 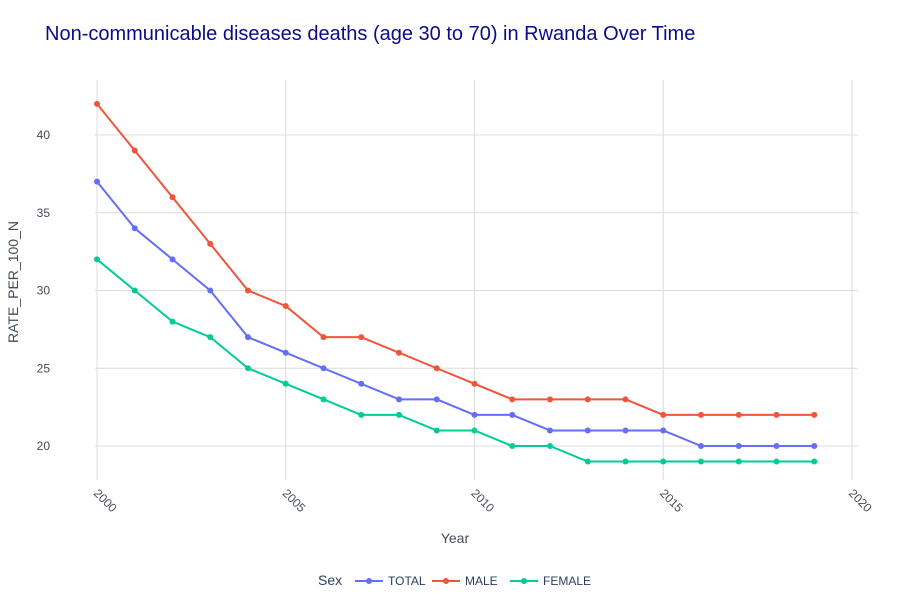 What do you see at coordinates (524, 581) in the screenshot?
I see `legend-marker-female` at bounding box center [524, 581].